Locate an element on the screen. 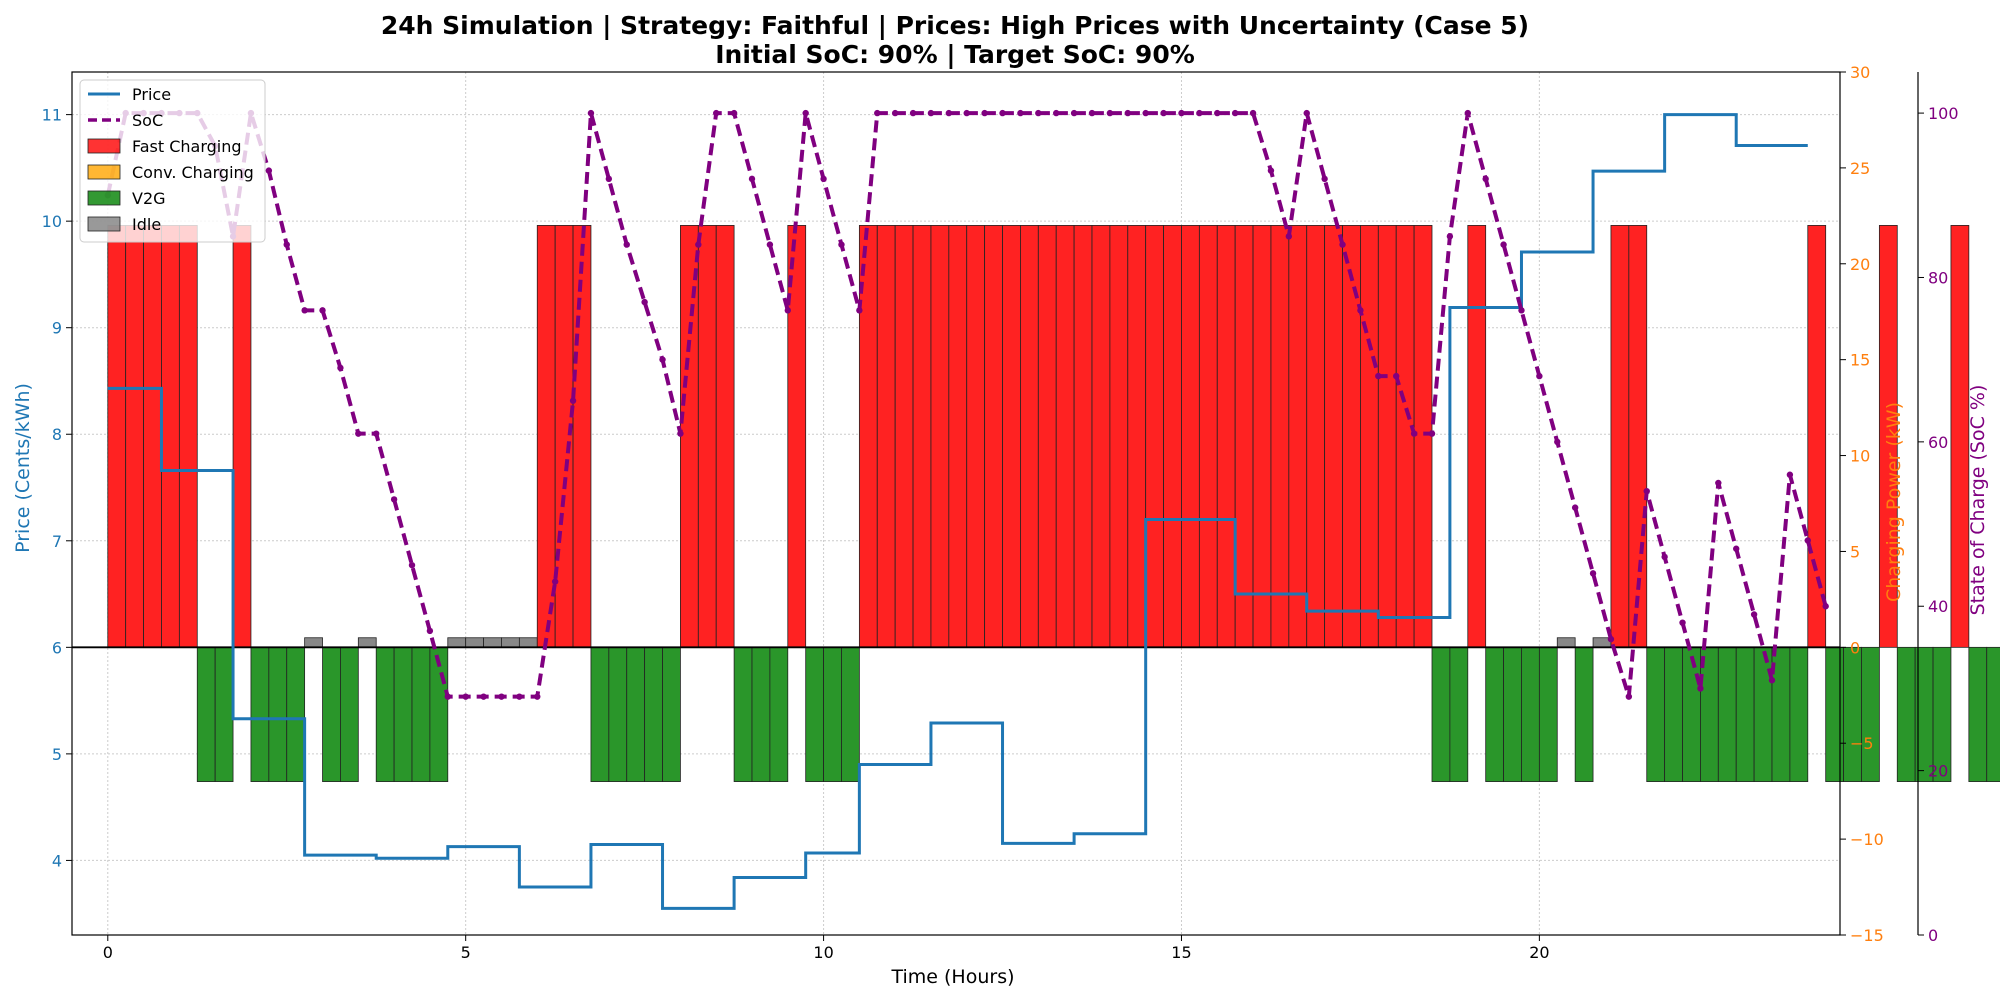  x-tick-label: 10 is located at coordinates (823, 952).